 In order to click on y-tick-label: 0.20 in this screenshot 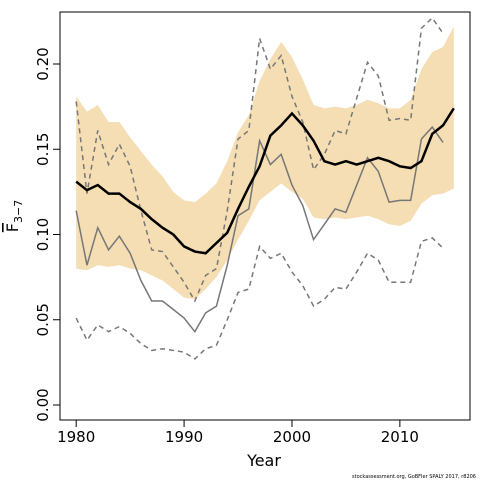, I will do `click(43, 63)`.